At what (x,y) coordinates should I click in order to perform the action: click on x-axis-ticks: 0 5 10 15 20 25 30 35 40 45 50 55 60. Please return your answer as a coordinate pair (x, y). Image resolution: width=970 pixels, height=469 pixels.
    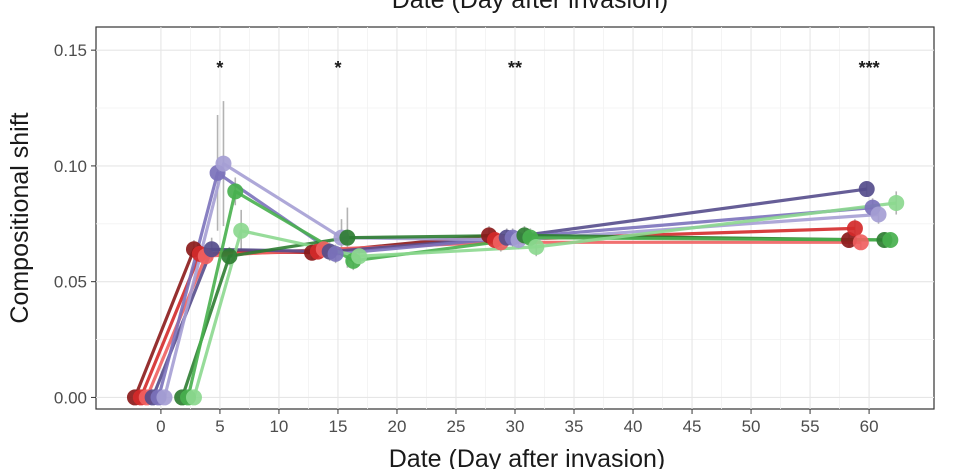
    Looking at the image, I should click on (517, 422).